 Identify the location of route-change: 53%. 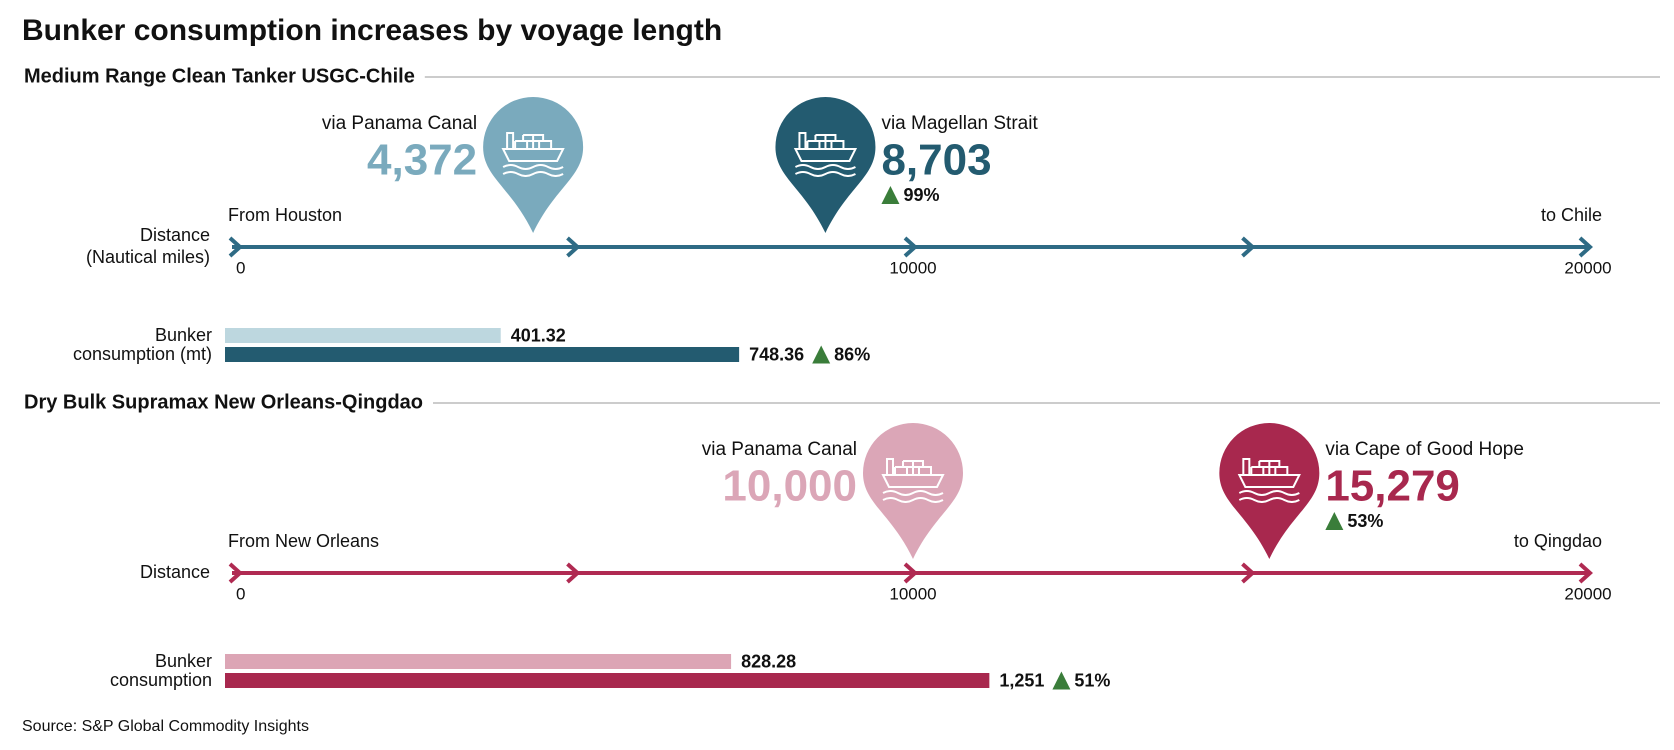
(1365, 521).